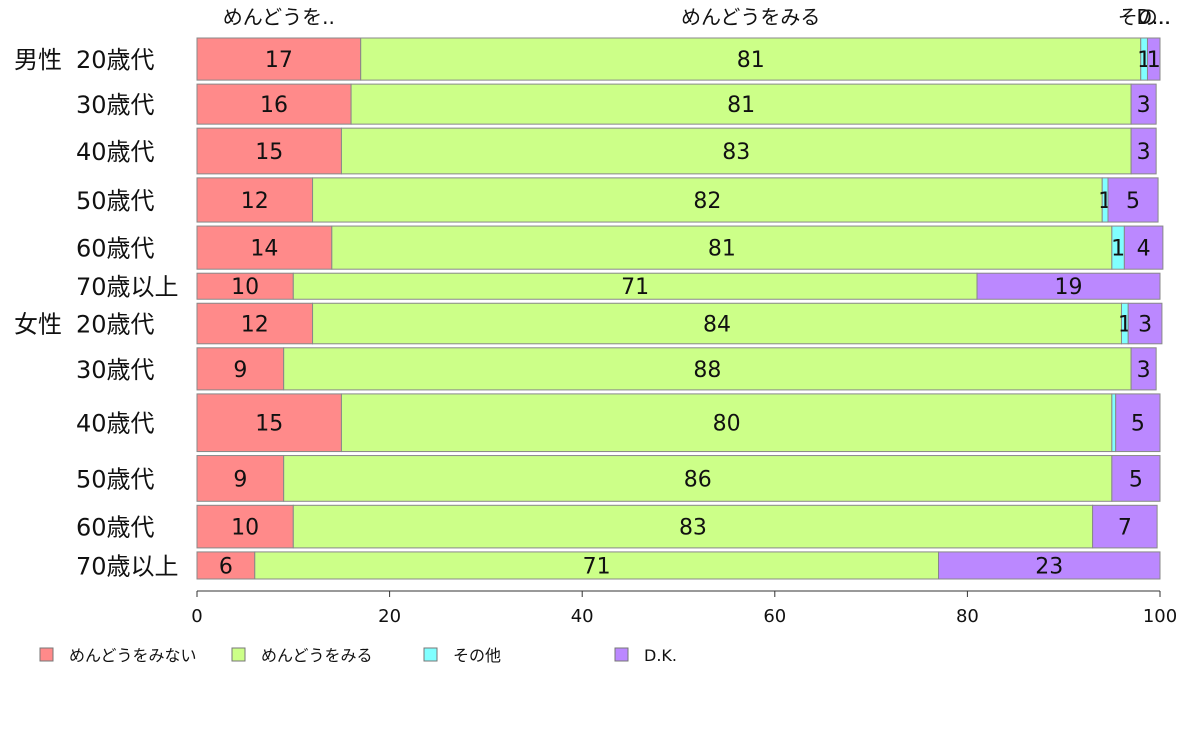 The height and width of the screenshot is (736, 1188). I want to click on legend-label-3: その他, so click(477, 655).